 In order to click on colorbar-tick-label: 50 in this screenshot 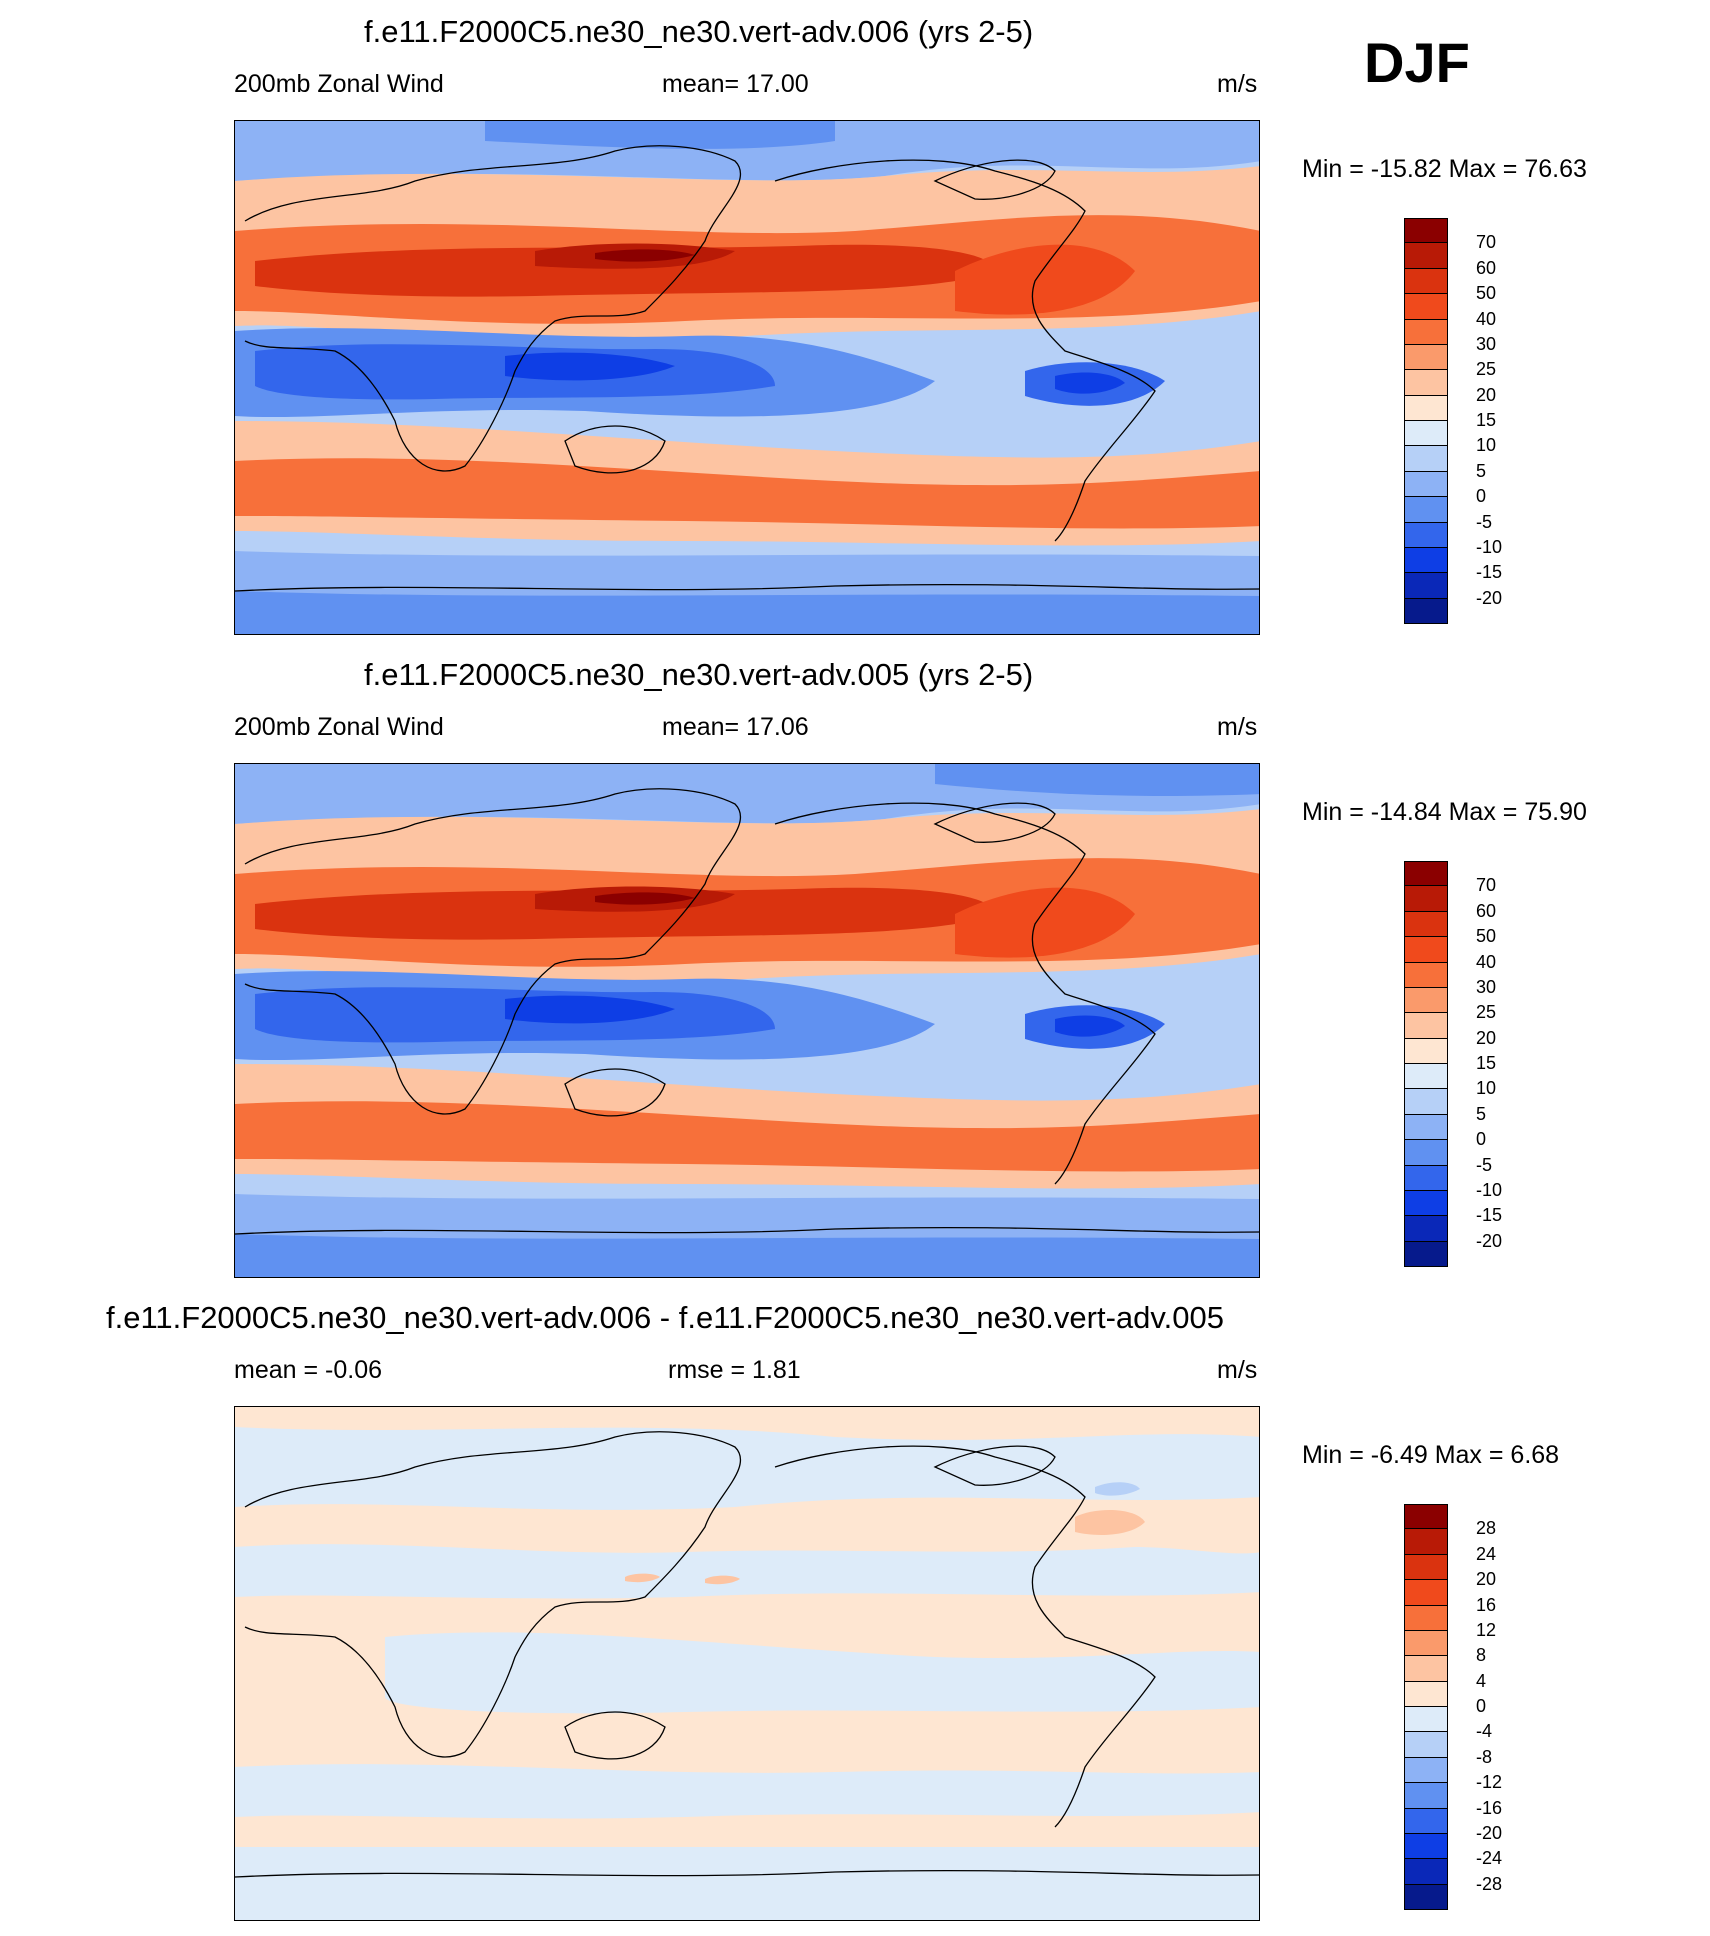, I will do `click(1486, 293)`.